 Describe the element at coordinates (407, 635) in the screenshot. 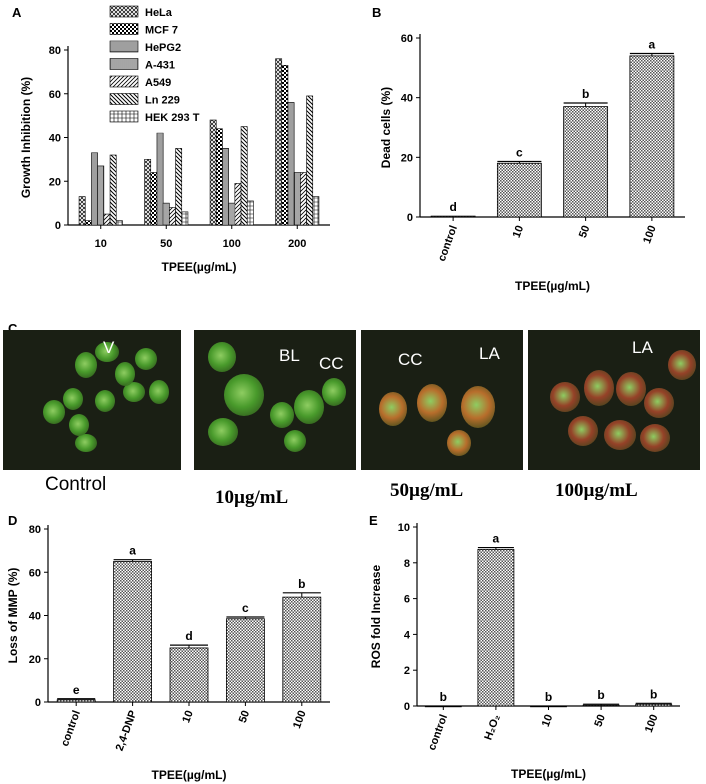

I see `y-tick-label: 4` at that location.